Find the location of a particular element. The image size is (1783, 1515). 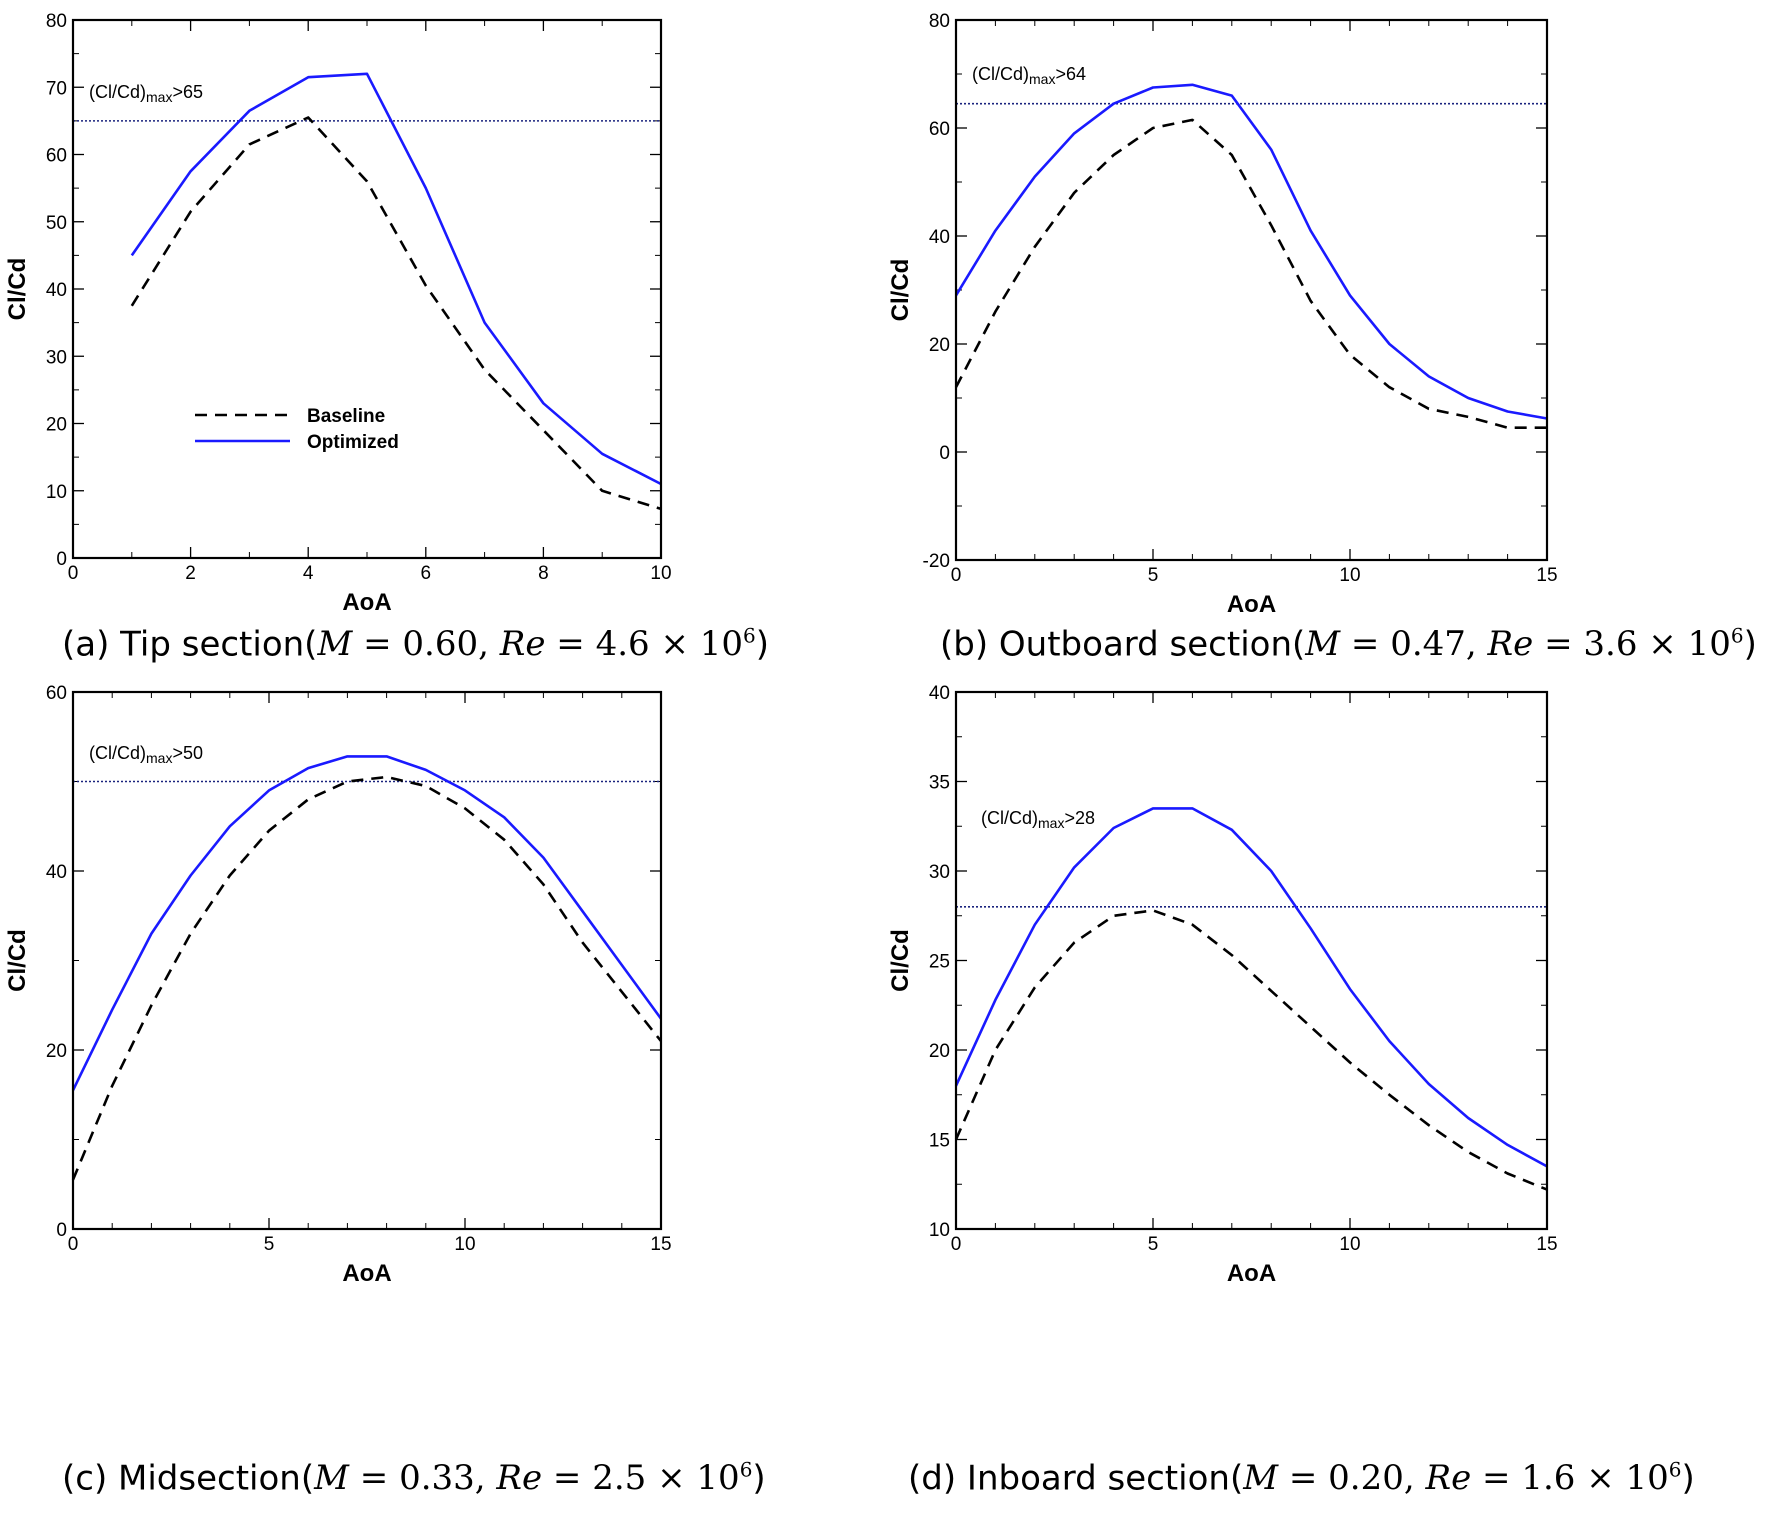

y-tick-label: 70 is located at coordinates (56, 88).